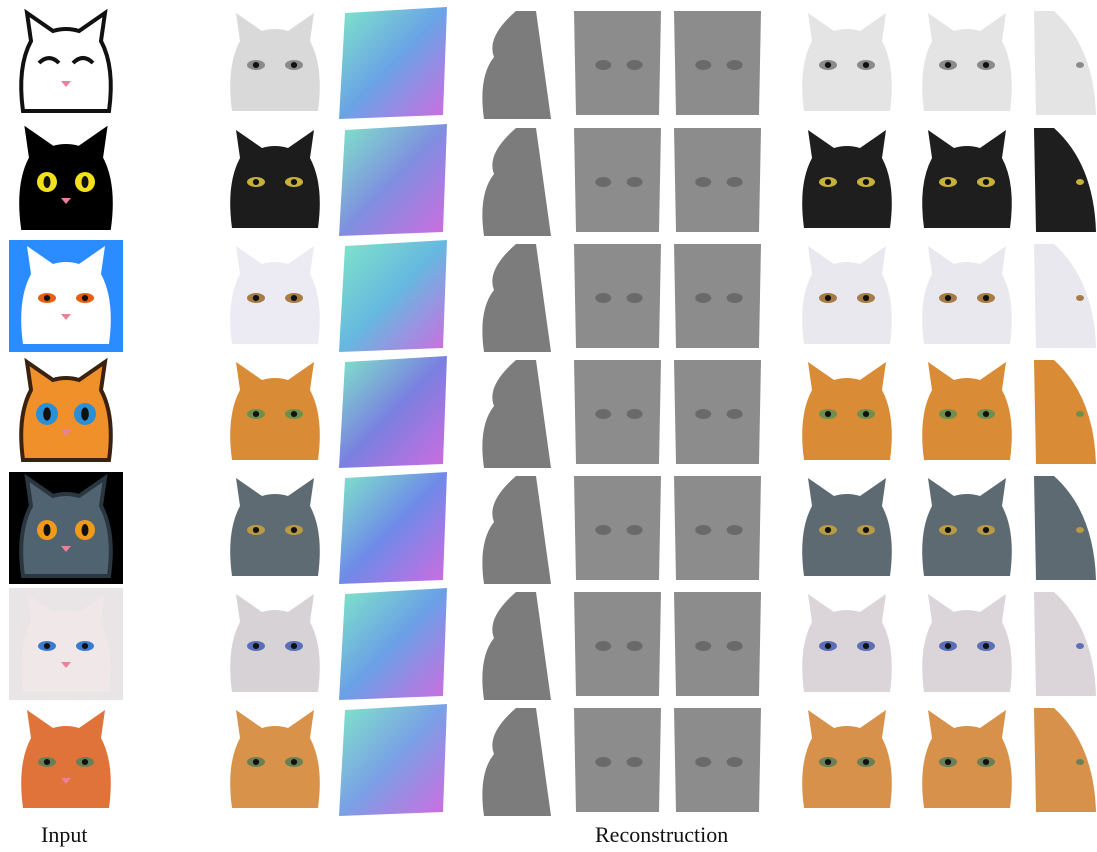 This screenshot has height=852, width=1097. What do you see at coordinates (64, 834) in the screenshot?
I see `input-caption: Input` at bounding box center [64, 834].